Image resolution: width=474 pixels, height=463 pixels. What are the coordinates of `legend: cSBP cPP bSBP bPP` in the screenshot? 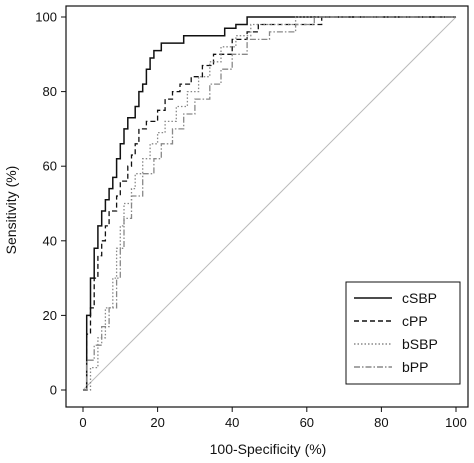 It's located at (403, 333).